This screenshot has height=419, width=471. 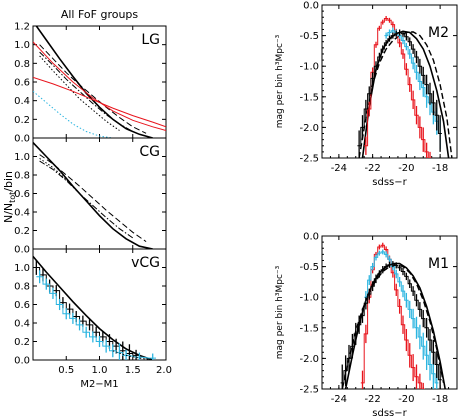 What do you see at coordinates (99, 384) in the screenshot?
I see `x-axis-label: M2−M1` at bounding box center [99, 384].